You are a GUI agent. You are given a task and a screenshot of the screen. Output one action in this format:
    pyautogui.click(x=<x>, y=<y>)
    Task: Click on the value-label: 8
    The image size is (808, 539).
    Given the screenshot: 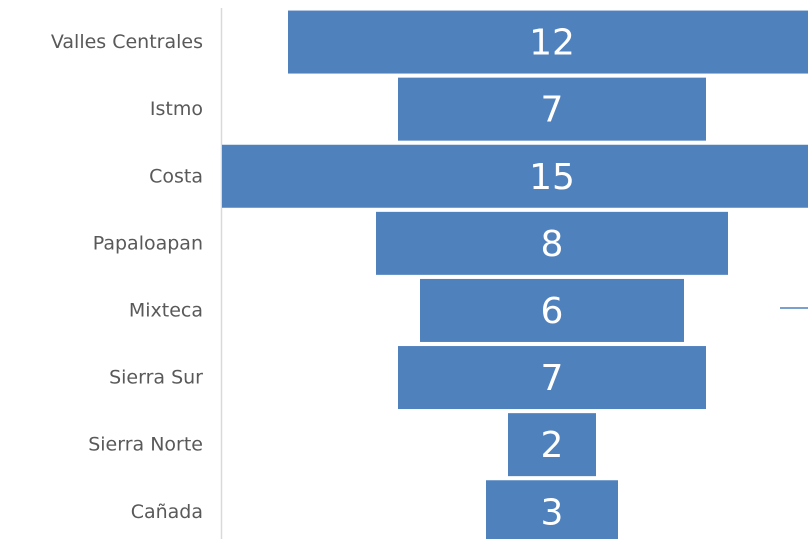 What is the action you would take?
    pyautogui.click(x=552, y=244)
    